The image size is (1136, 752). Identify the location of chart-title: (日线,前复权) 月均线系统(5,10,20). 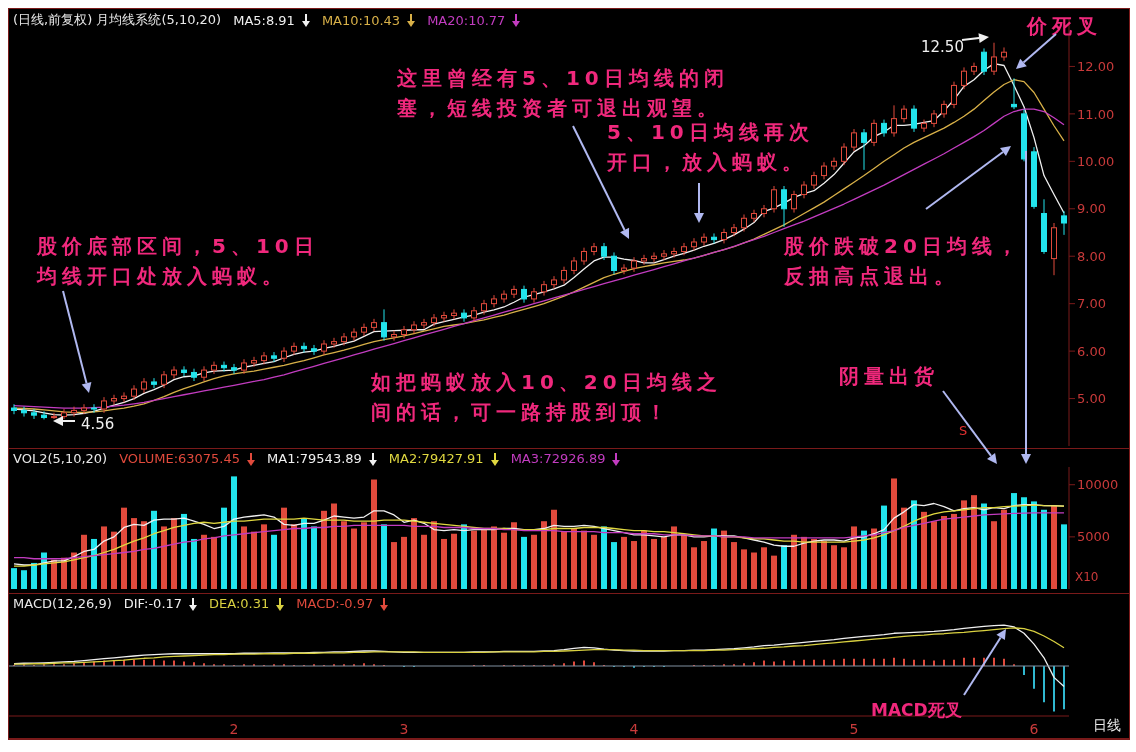
(117, 20).